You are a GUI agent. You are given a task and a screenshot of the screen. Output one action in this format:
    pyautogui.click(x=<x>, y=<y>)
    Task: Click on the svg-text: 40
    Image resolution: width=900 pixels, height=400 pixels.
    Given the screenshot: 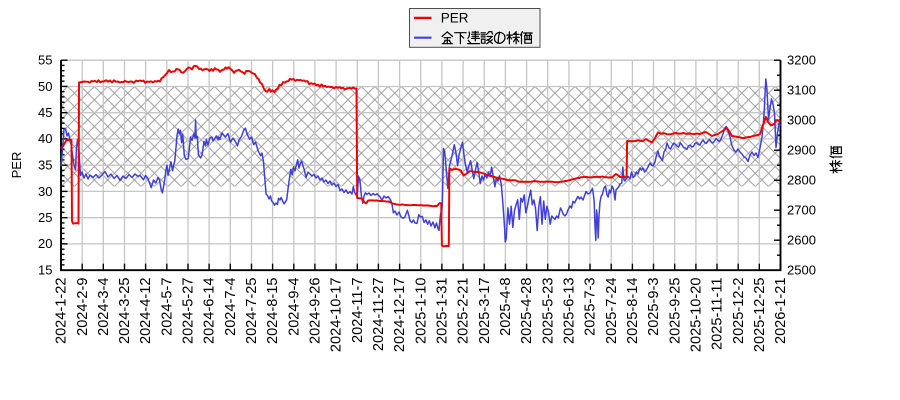 What is the action you would take?
    pyautogui.click(x=45, y=138)
    